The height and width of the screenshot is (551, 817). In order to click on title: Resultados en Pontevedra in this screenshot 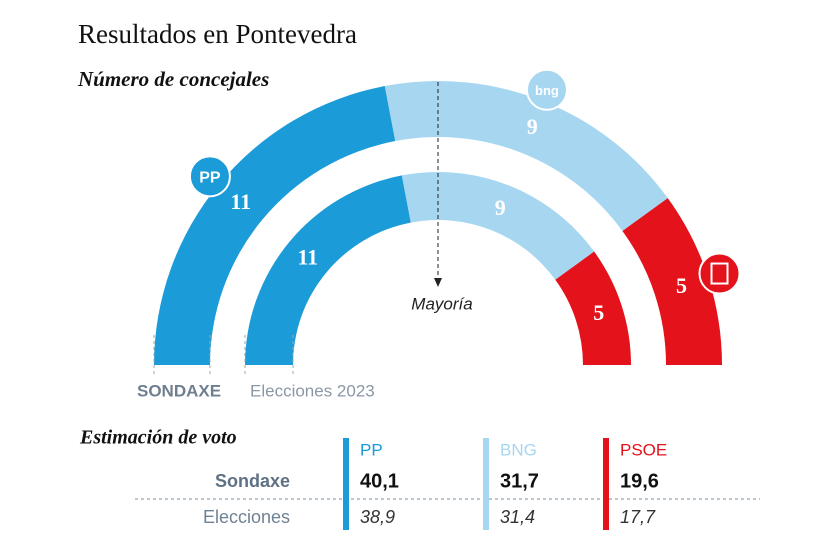, I will do `click(217, 34)`.